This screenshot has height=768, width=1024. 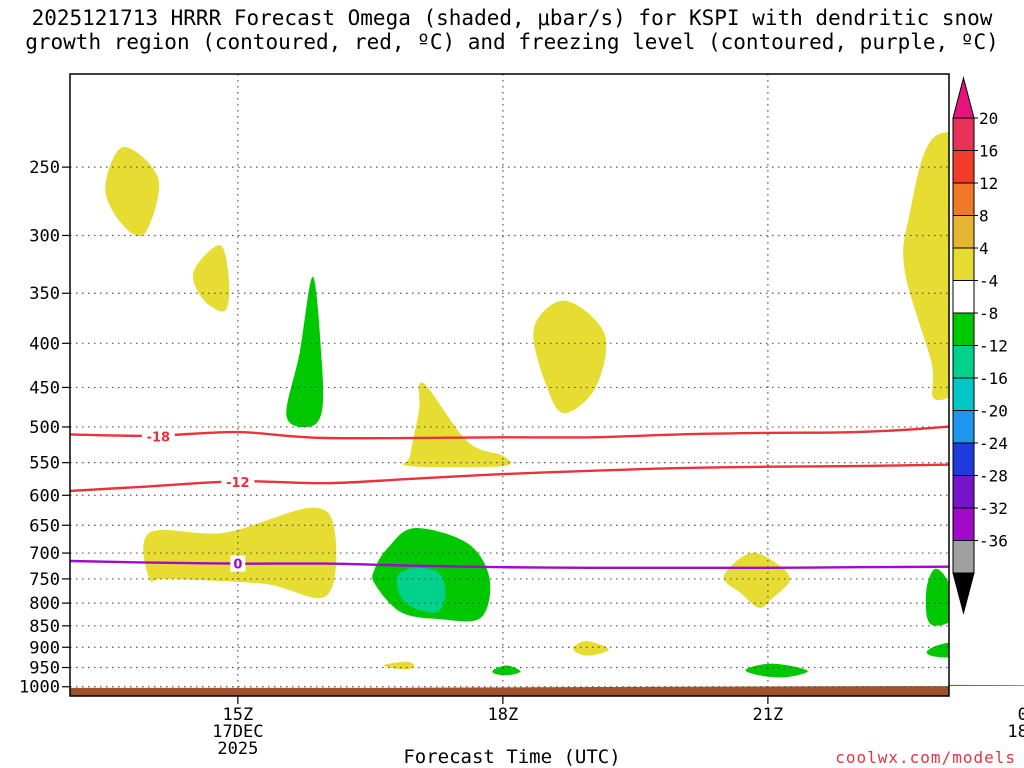 What do you see at coordinates (237, 749) in the screenshot?
I see `x-tick-label-2025: 2025` at bounding box center [237, 749].